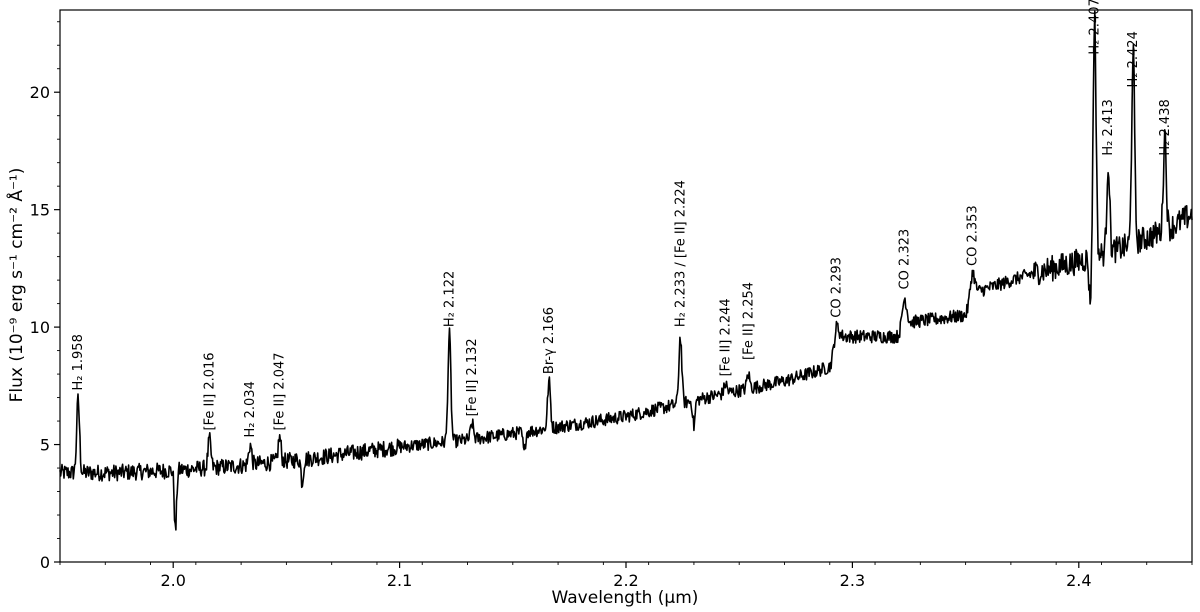 This screenshot has height=612, width=1200. I want to click on x-tick-label: 2.3, so click(852, 580).